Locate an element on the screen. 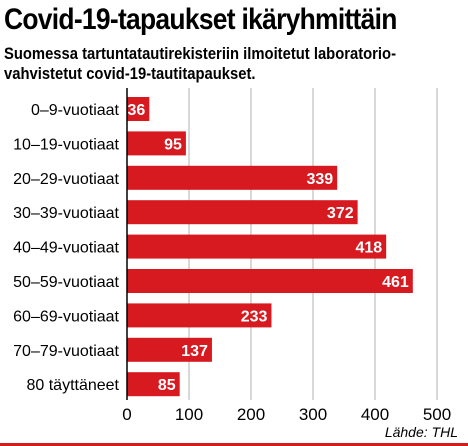 Image resolution: width=468 pixels, height=446 pixels. category-label: 10–19-vuotiaat is located at coordinates (66, 144).